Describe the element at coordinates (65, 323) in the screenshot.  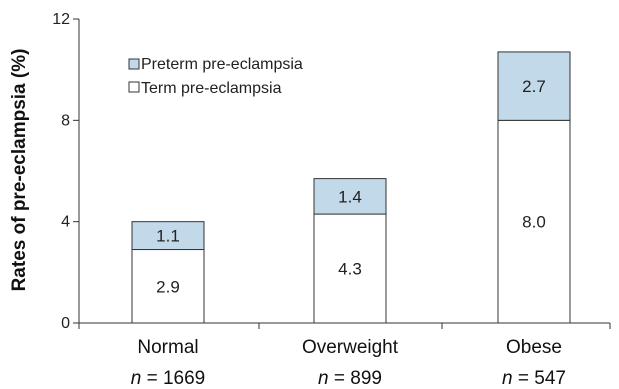
I see `y-tick-label: 0` at that location.